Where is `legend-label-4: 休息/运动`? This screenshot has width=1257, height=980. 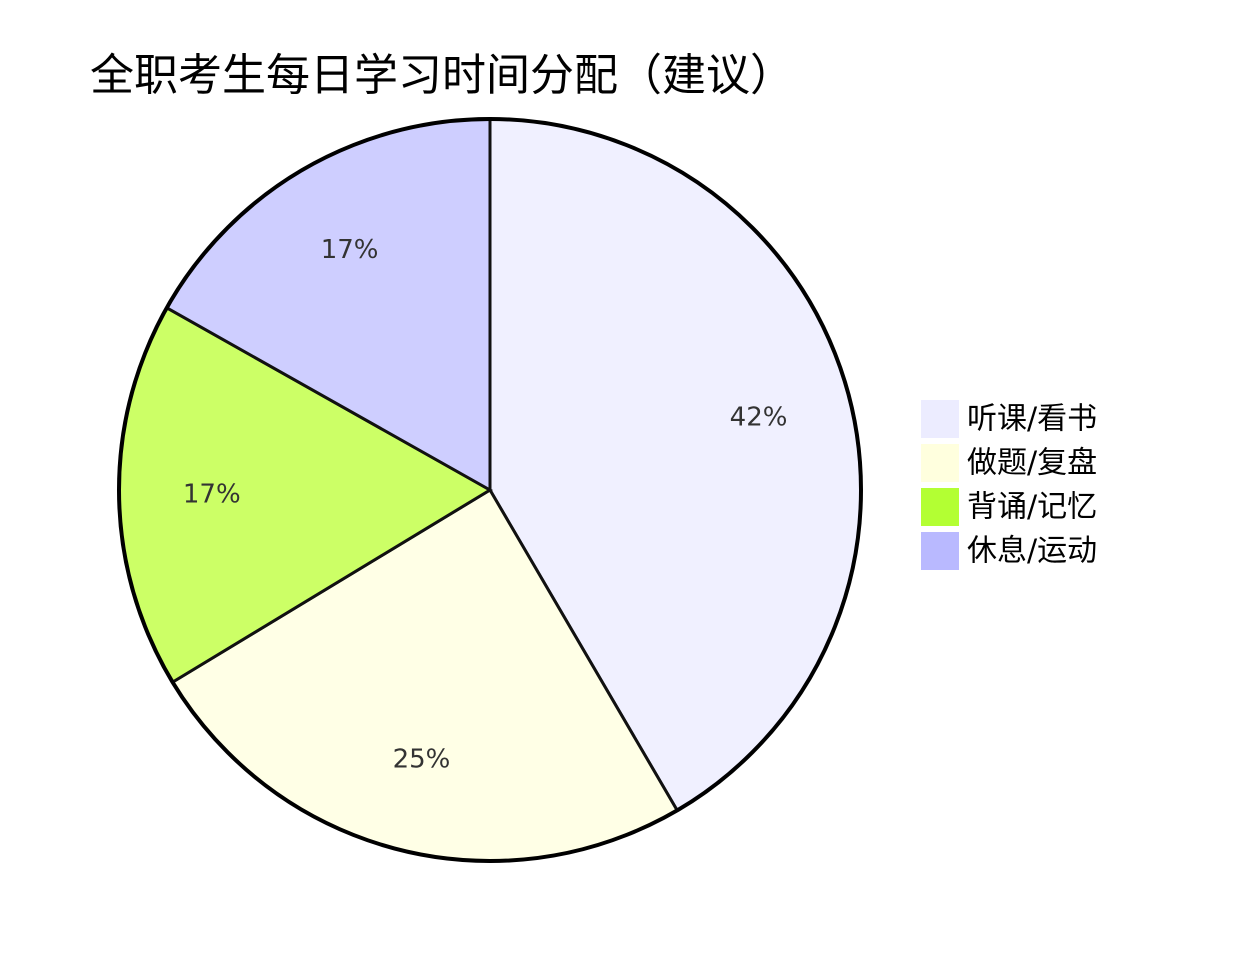 legend-label-4: 休息/运动 is located at coordinates (1032, 551).